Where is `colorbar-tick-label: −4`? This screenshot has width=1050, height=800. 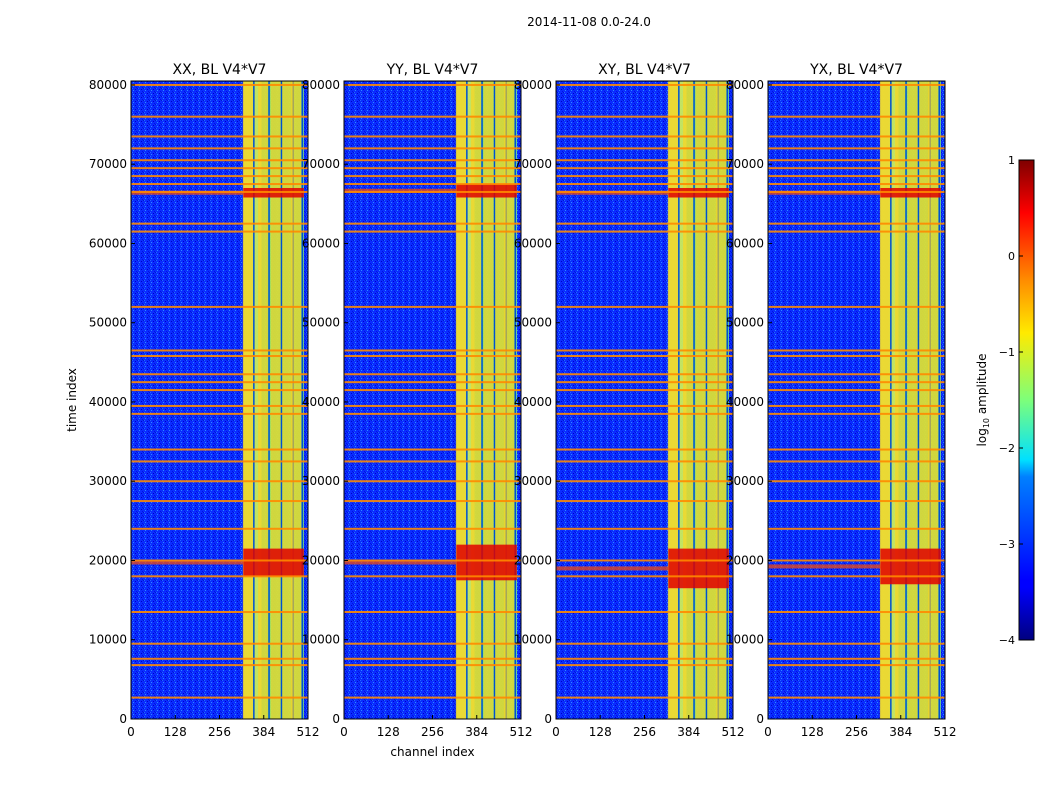
colorbar-tick-label: −4 is located at coordinates (1007, 640).